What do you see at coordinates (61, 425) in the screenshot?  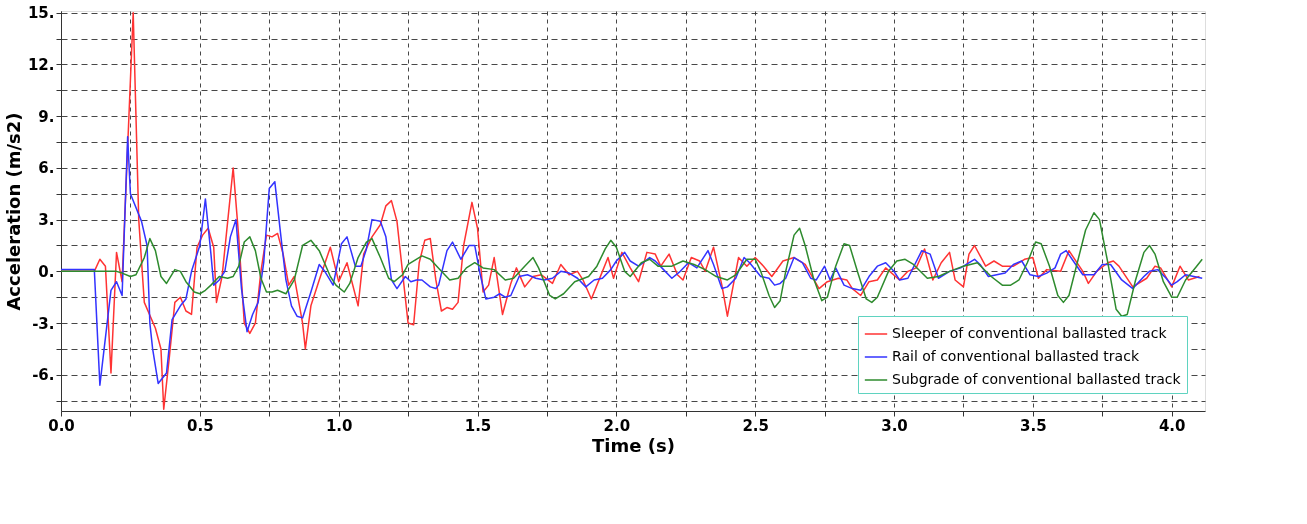 I see `x-tick-label: 0.0` at bounding box center [61, 425].